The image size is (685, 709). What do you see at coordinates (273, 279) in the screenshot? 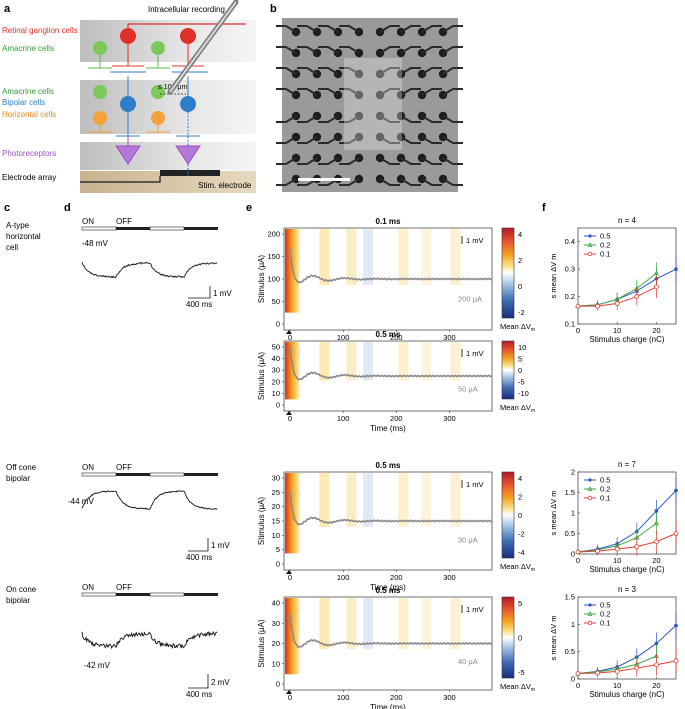
I see `y-tick-label: 100` at bounding box center [273, 279].